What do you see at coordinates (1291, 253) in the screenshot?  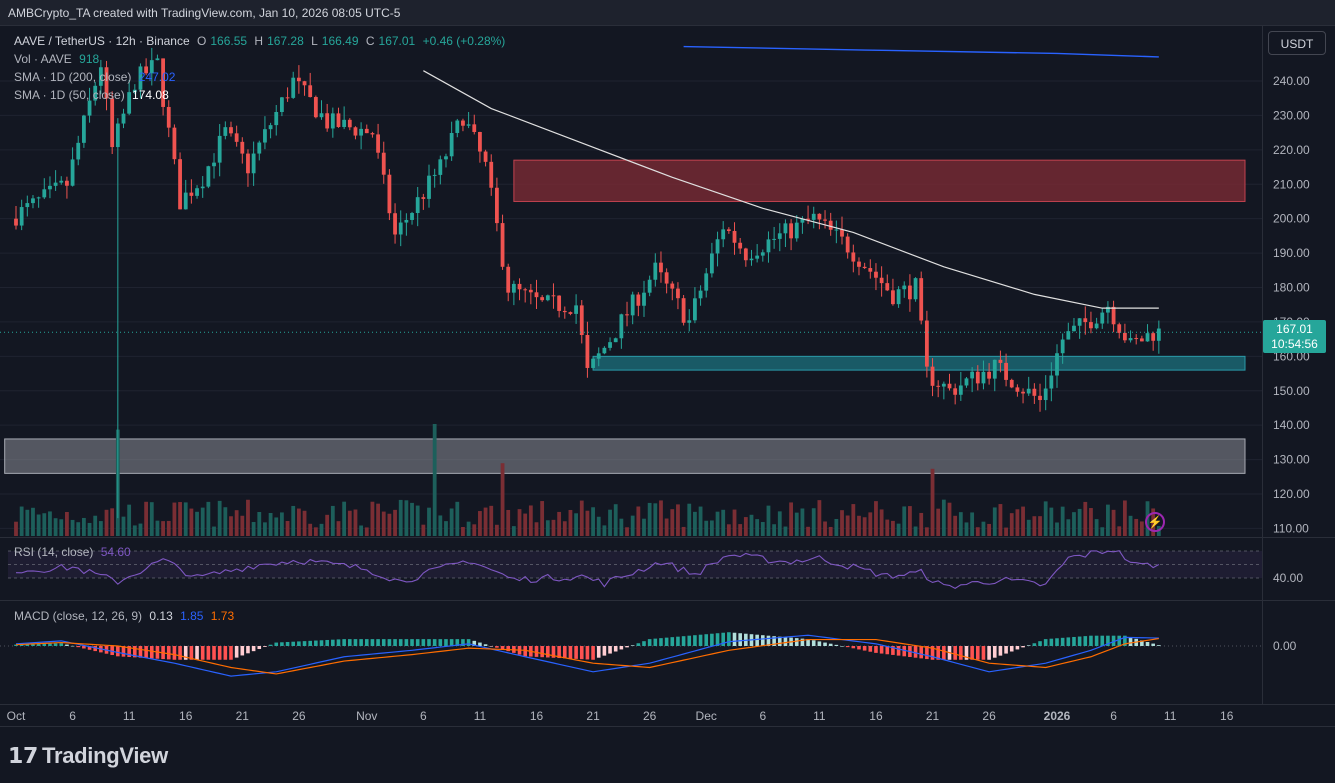 I see `price-tick-label: 190.00` at bounding box center [1291, 253].